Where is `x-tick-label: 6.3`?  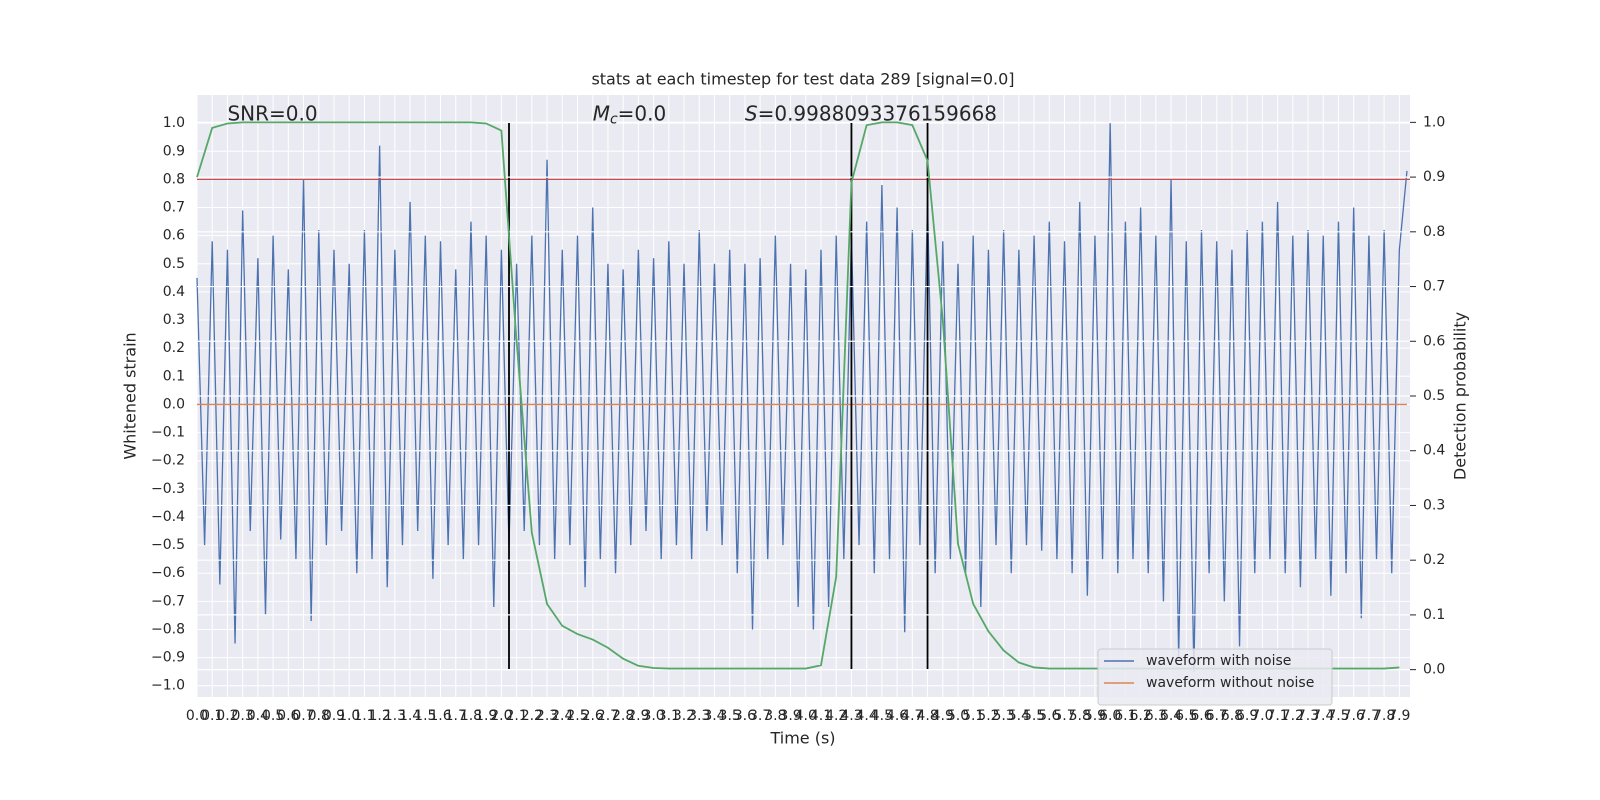 x-tick-label: 6.3 is located at coordinates (1156, 716).